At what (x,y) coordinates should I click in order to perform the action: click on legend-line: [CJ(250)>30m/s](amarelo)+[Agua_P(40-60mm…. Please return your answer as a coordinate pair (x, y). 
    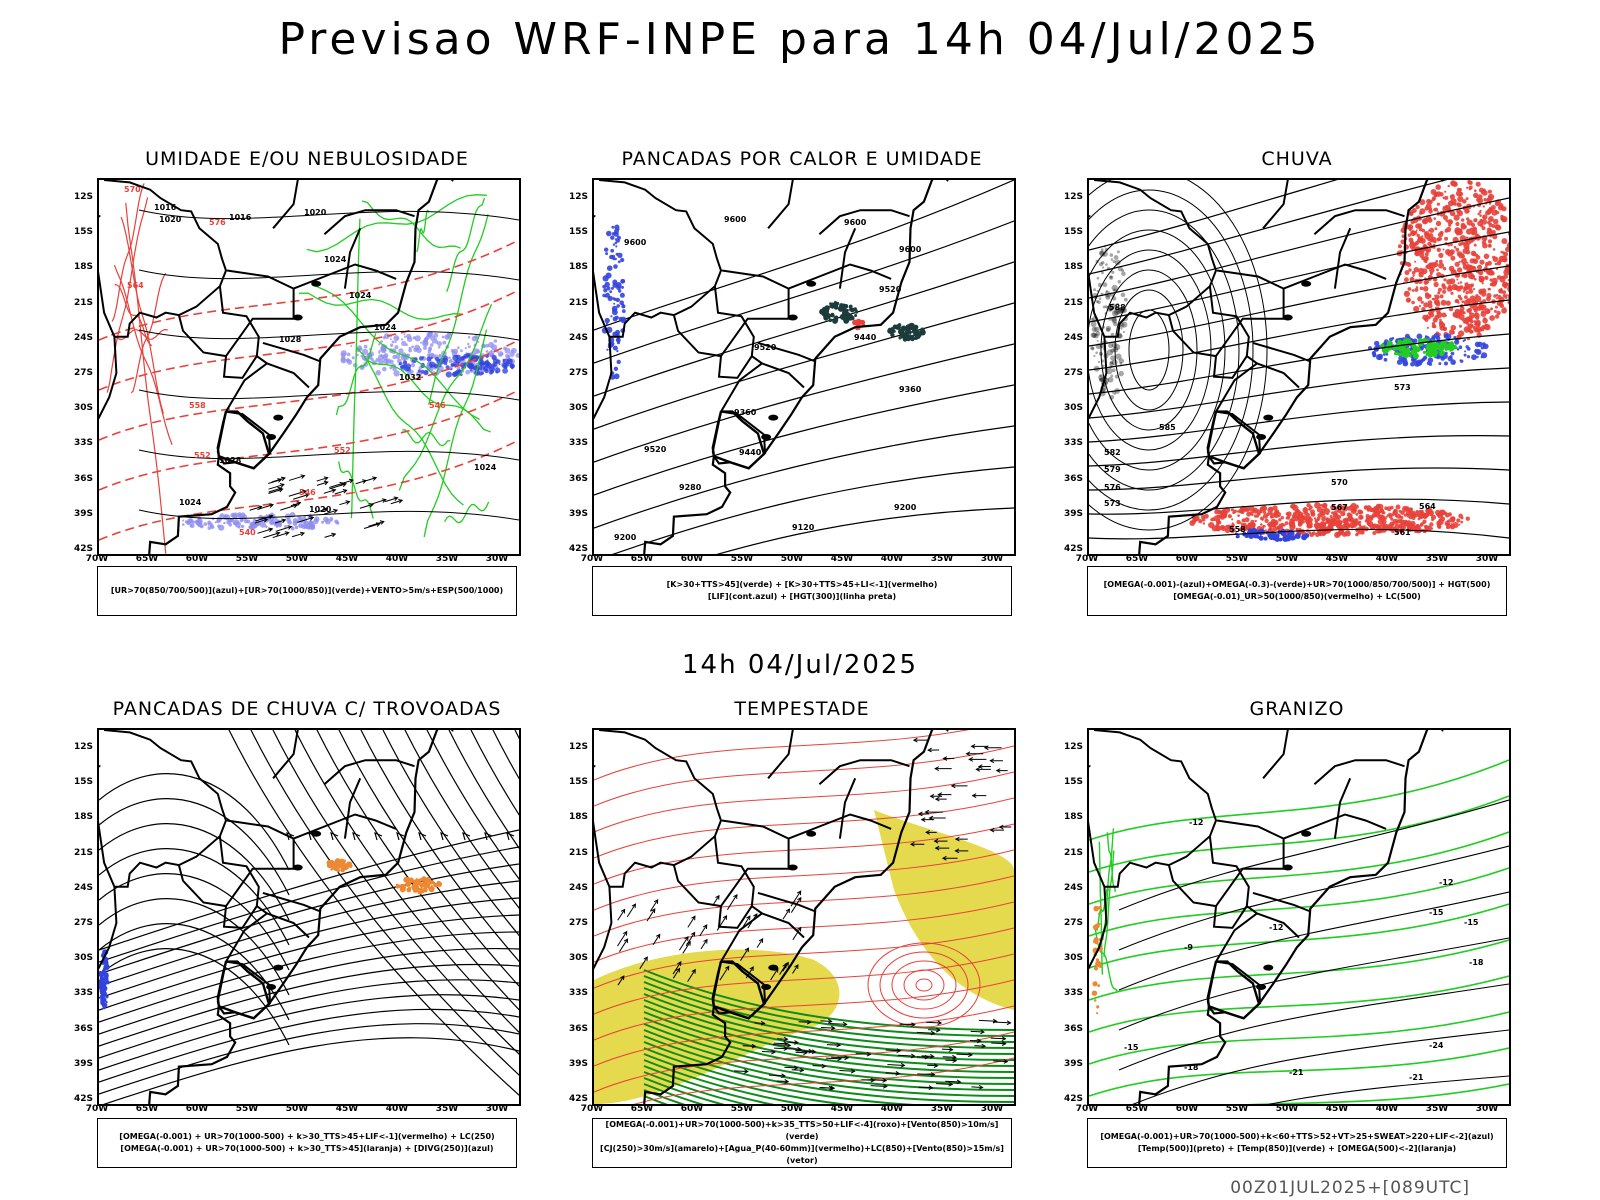
    Looking at the image, I should click on (802, 1154).